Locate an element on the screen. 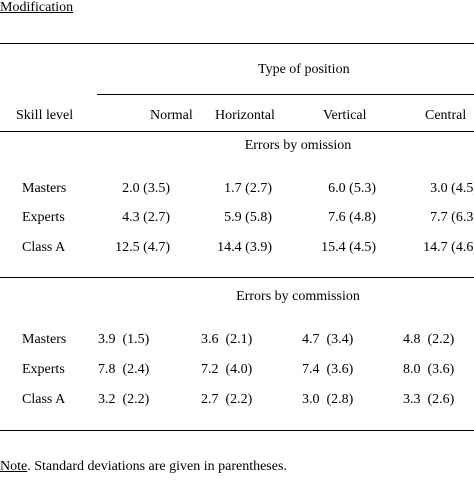 The height and width of the screenshot is (481, 474). row-header: Skill level is located at coordinates (45, 115).